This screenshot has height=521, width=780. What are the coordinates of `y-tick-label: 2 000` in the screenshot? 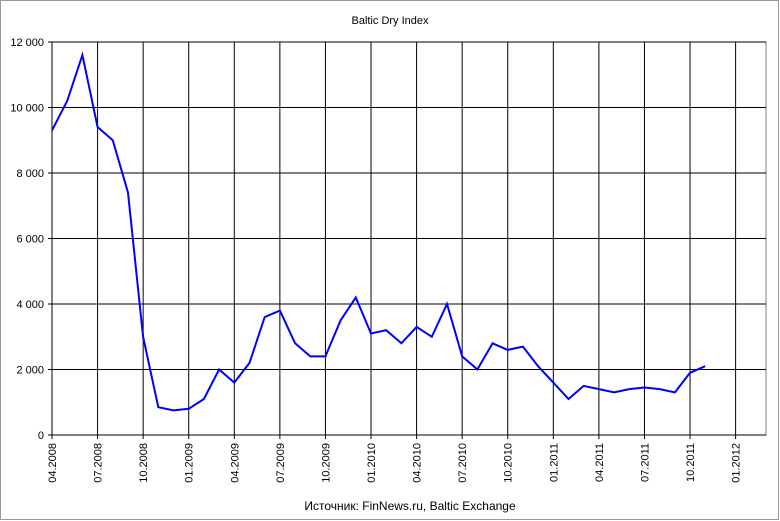 It's located at (30, 371).